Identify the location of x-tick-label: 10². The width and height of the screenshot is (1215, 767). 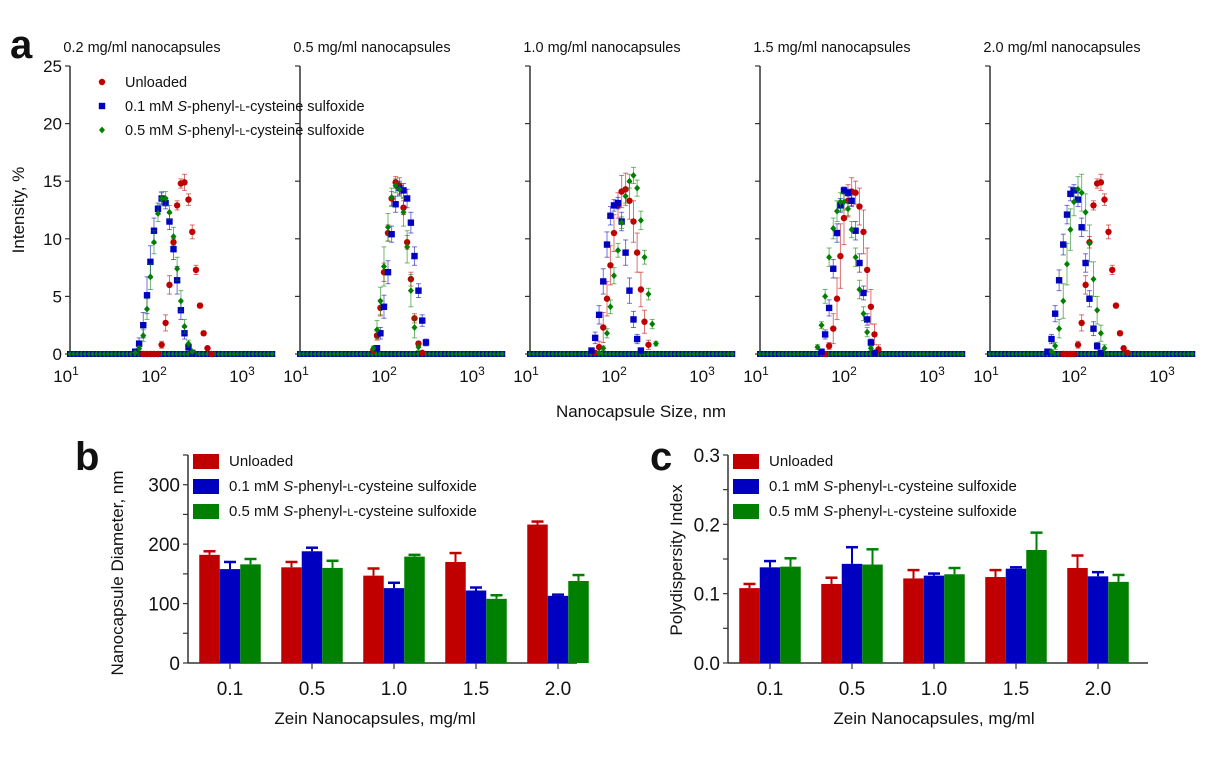
(844, 375).